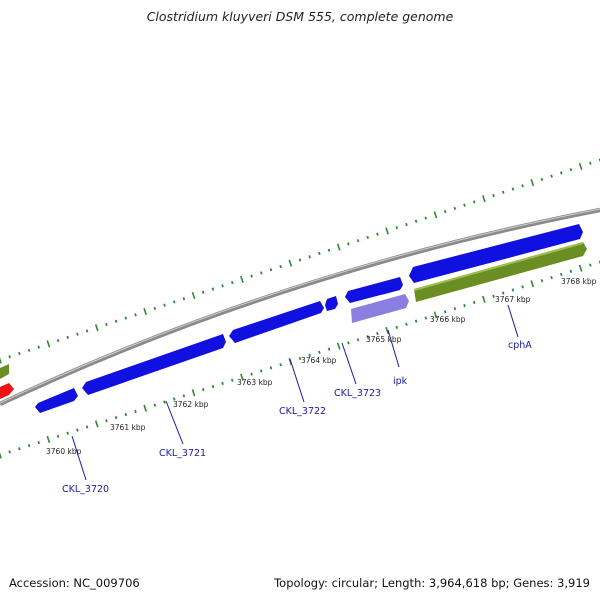  What do you see at coordinates (520, 345) in the screenshot?
I see `gene-label-cphA: cphA` at bounding box center [520, 345].